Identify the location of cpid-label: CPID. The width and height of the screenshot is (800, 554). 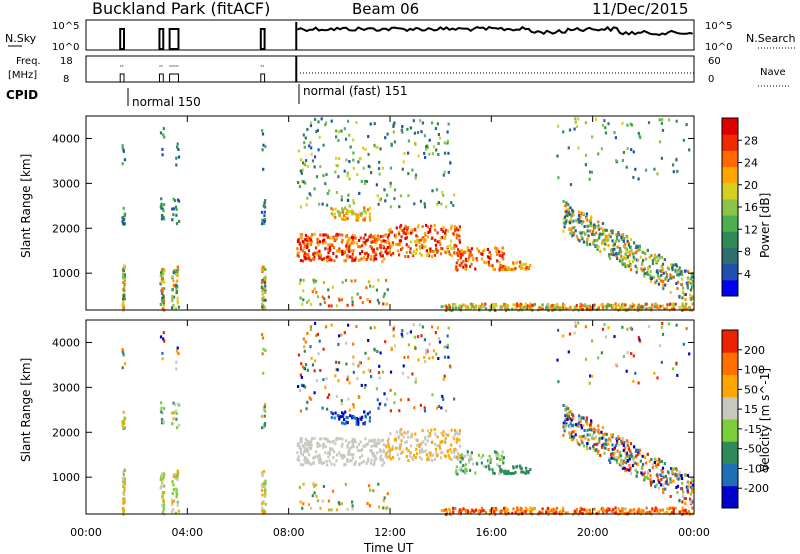
(22, 95).